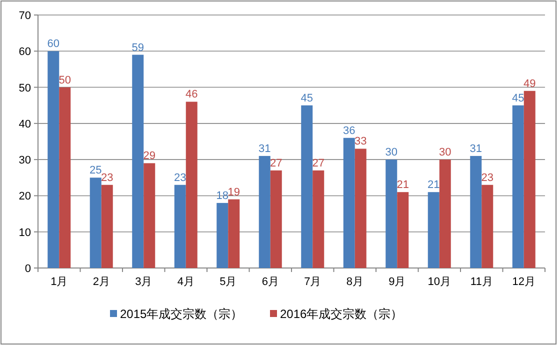  What do you see at coordinates (64, 80) in the screenshot?
I see `data-label: 50` at bounding box center [64, 80].